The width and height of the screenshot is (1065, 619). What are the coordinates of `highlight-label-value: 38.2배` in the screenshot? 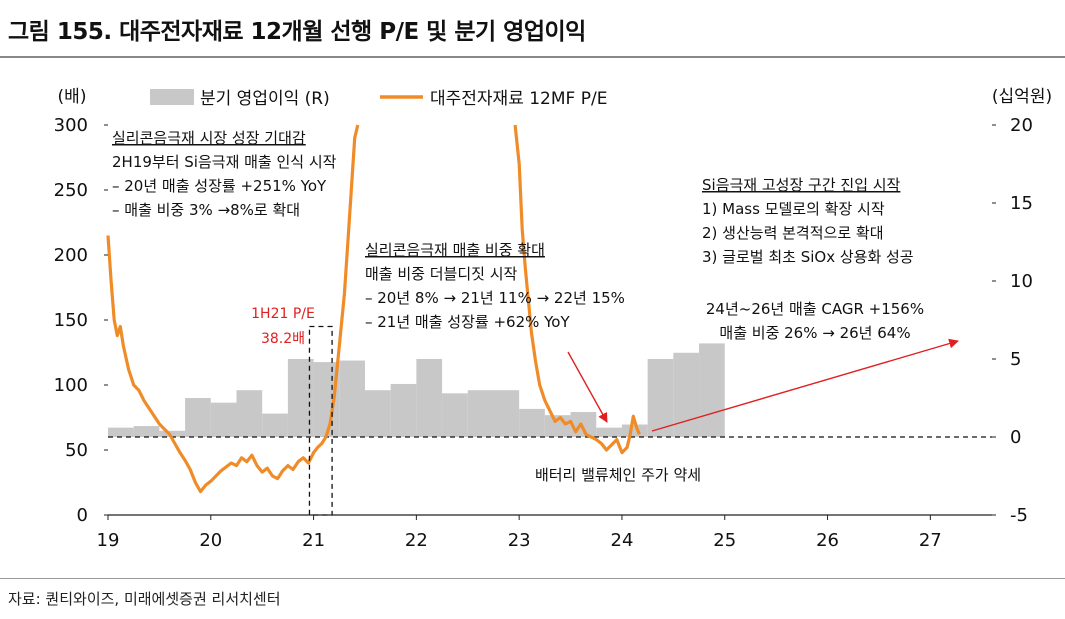 It's located at (283, 339).